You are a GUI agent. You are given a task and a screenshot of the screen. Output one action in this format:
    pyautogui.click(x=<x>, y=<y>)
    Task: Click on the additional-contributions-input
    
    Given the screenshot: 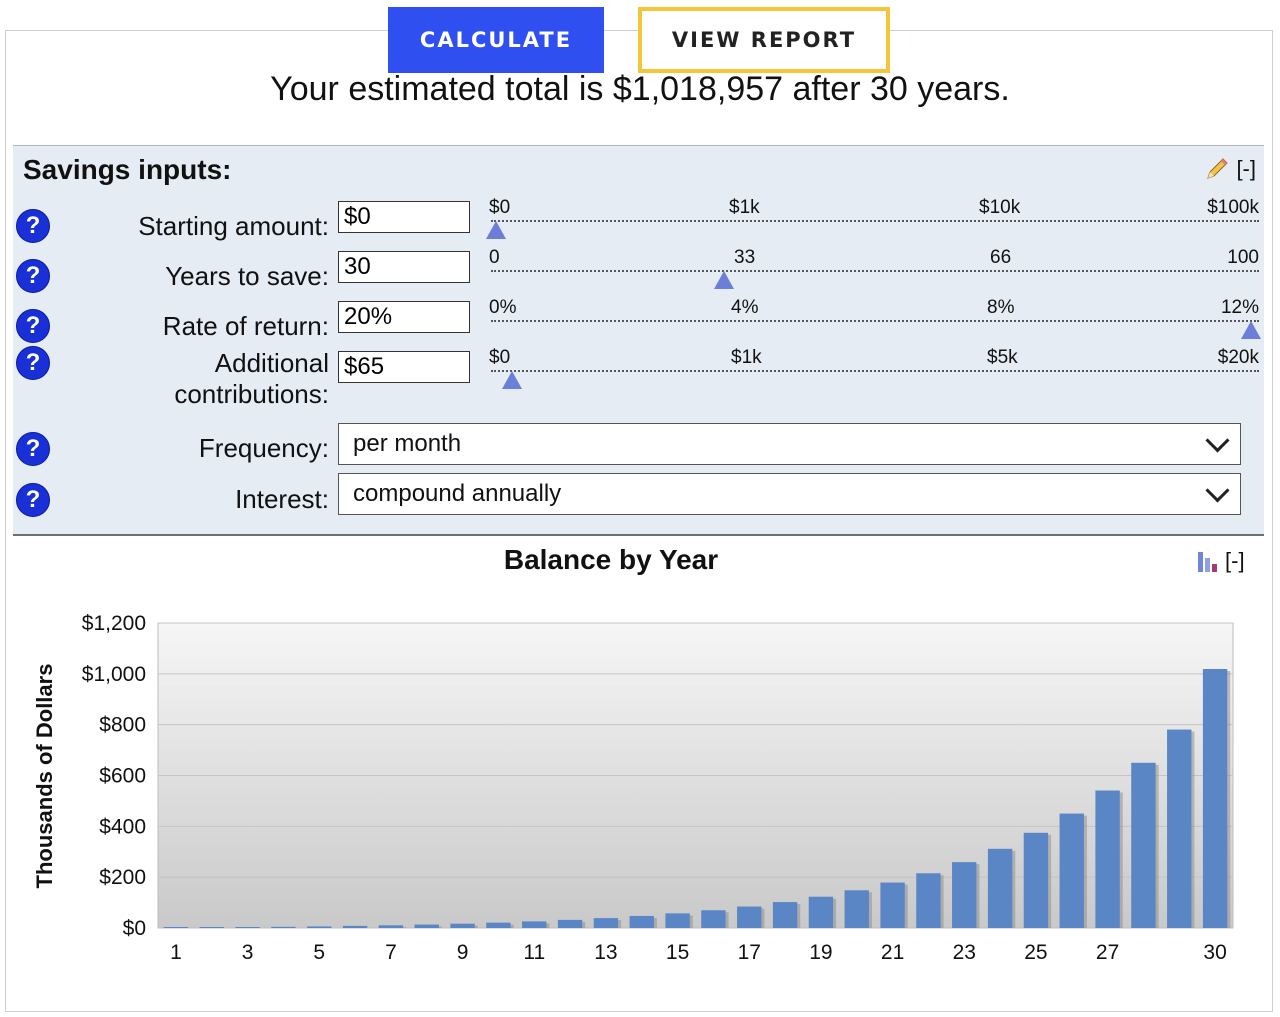 What is the action you would take?
    pyautogui.click(x=404, y=367)
    